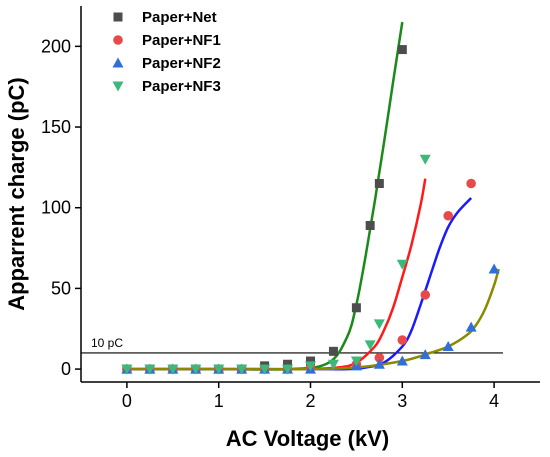 The height and width of the screenshot is (457, 550). I want to click on y-tick-label: 150, so click(56, 127).